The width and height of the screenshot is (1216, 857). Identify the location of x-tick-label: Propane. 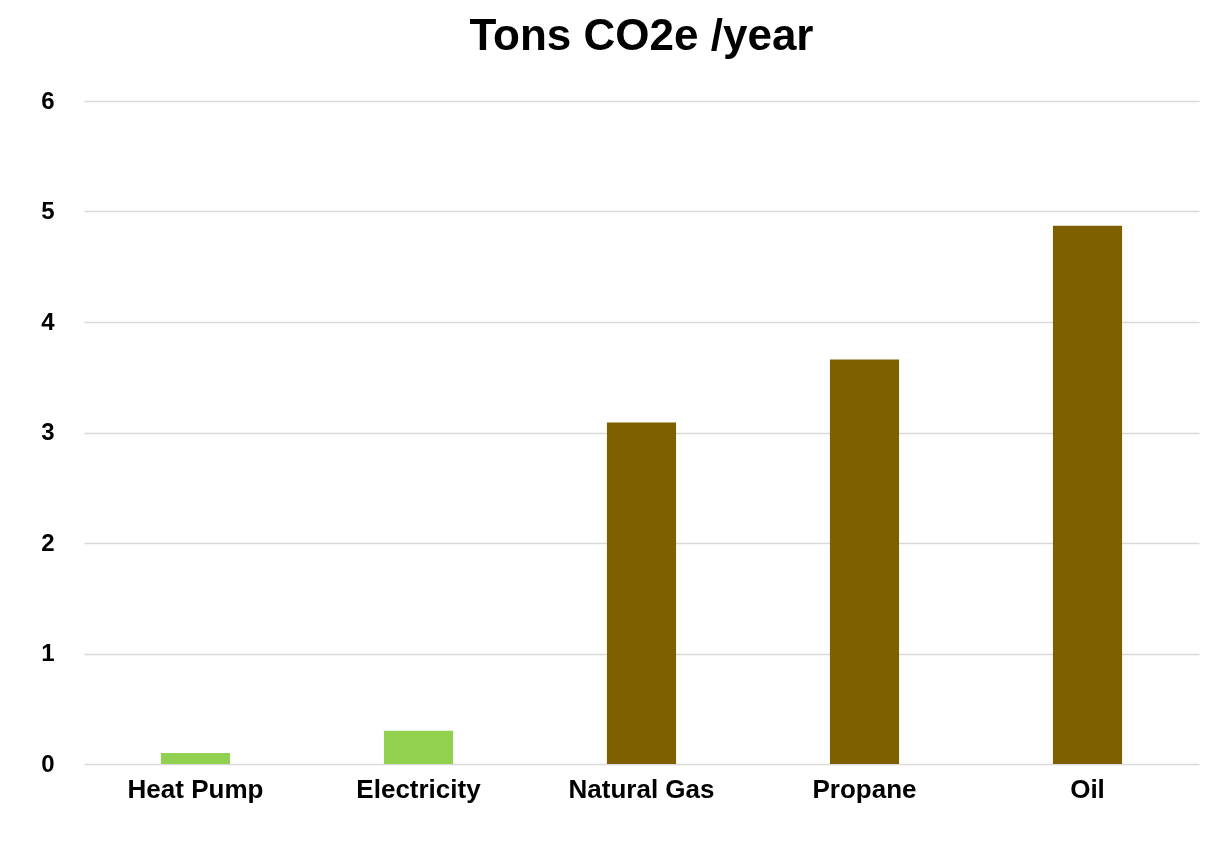
(864, 788).